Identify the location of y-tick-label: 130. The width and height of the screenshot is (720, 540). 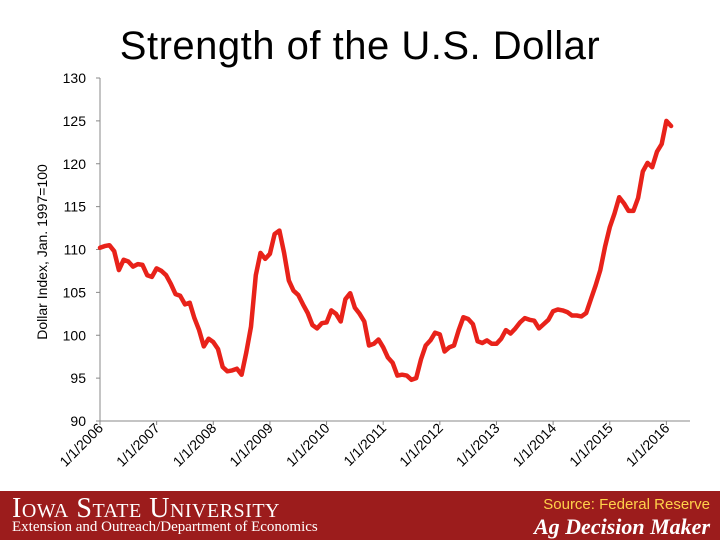
(75, 78).